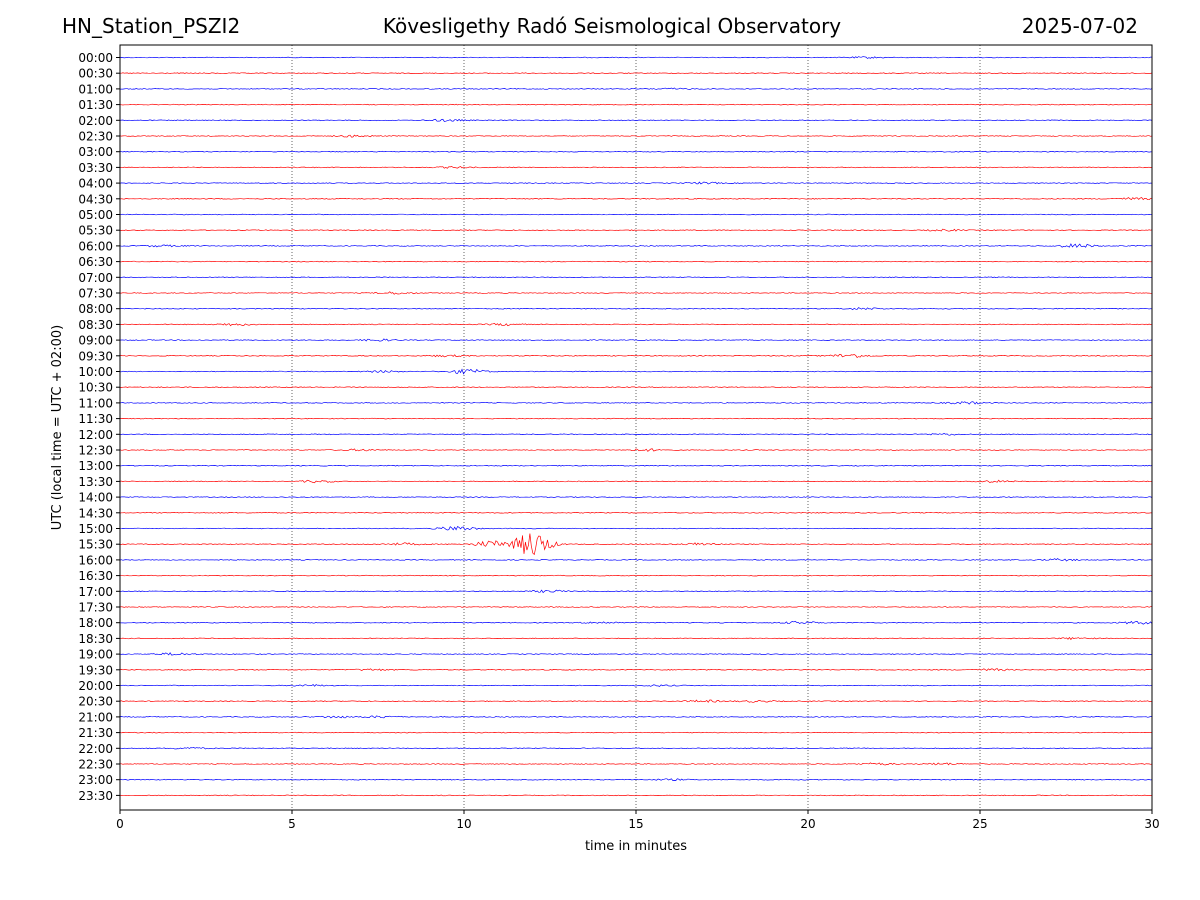 Image resolution: width=1200 pixels, height=900 pixels. I want to click on xtick-label-5: 5, so click(292, 824).